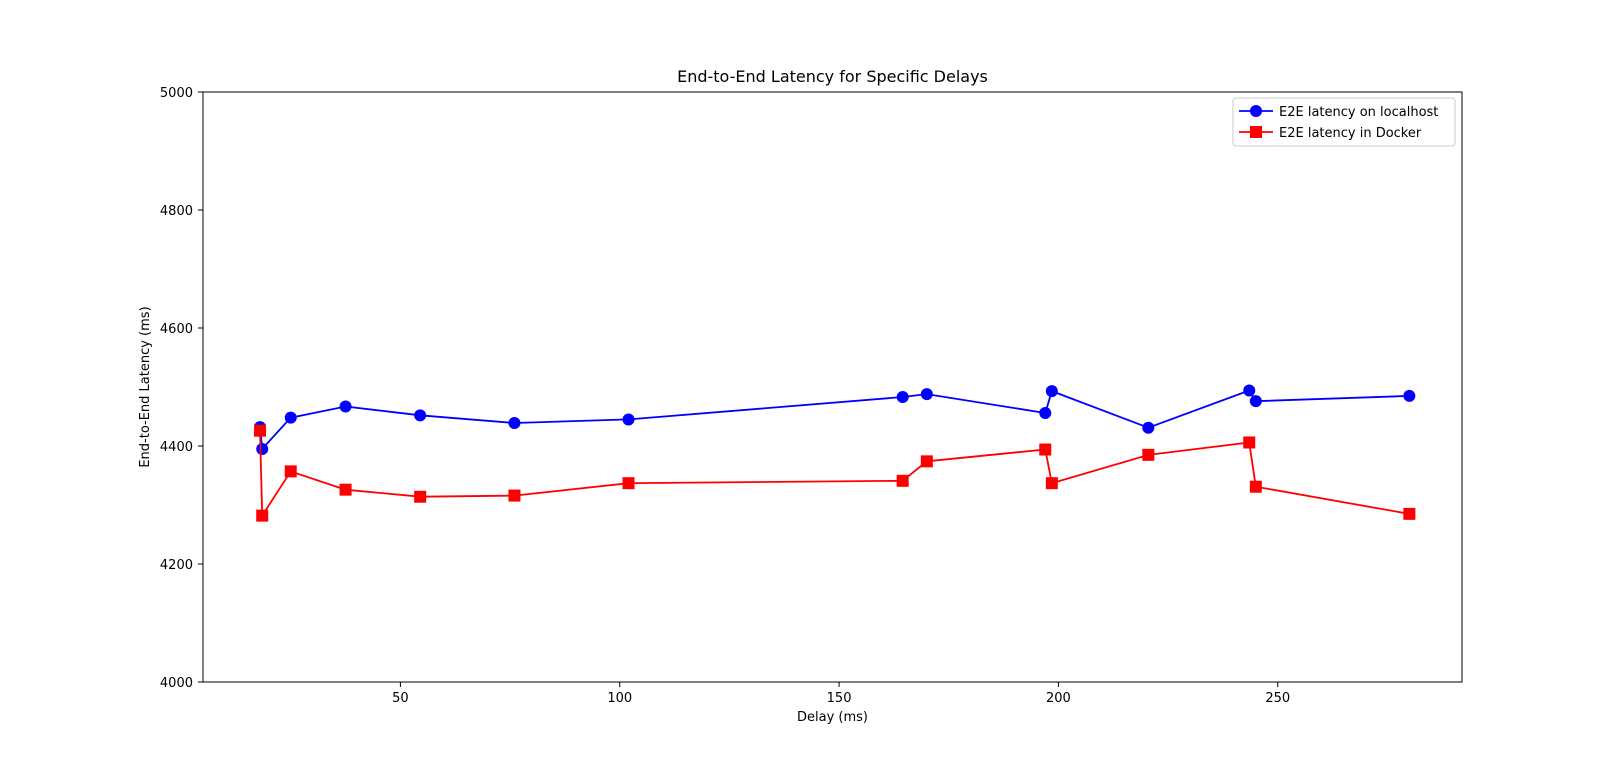 The image size is (1616, 762). I want to click on legend-label: E2E latency in Docker, so click(1350, 133).